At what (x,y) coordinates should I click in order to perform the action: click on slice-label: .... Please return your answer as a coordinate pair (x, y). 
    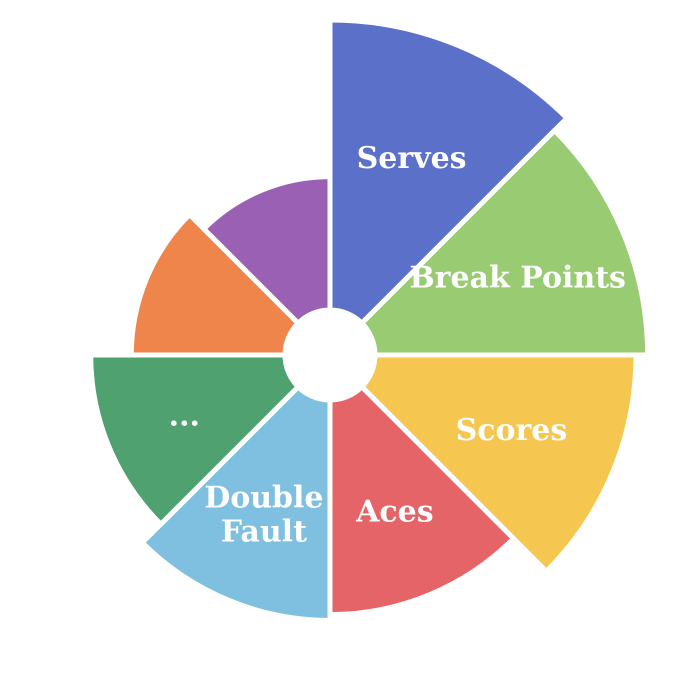
    Looking at the image, I should click on (184, 415).